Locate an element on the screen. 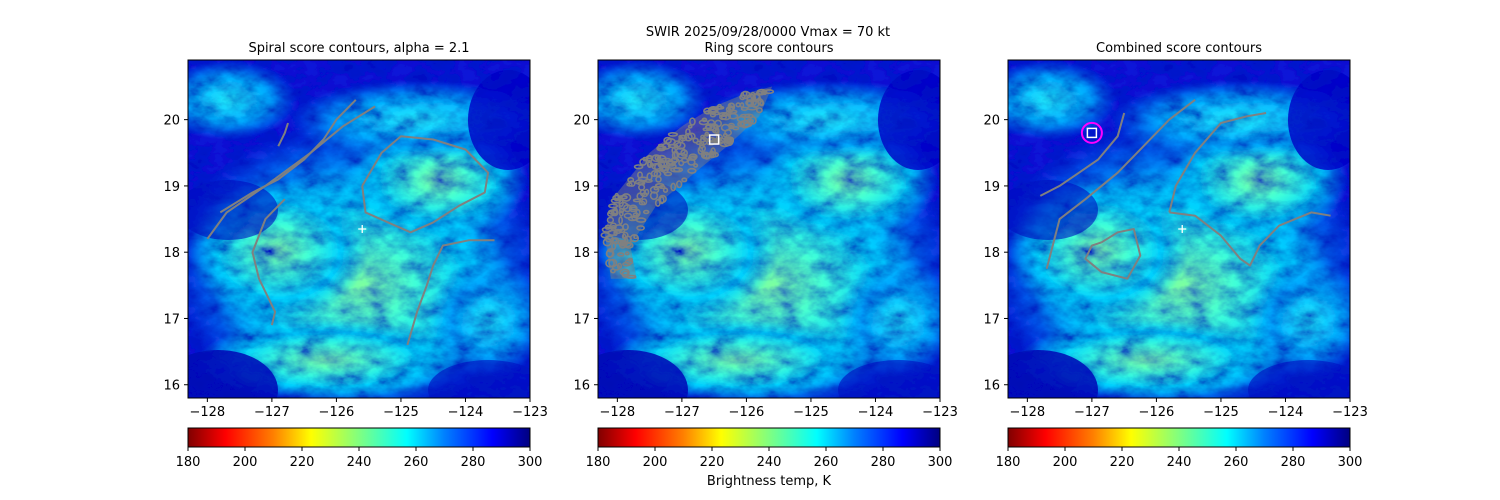 The width and height of the screenshot is (1500, 500). colorbar-tick-label: 240 is located at coordinates (359, 462).